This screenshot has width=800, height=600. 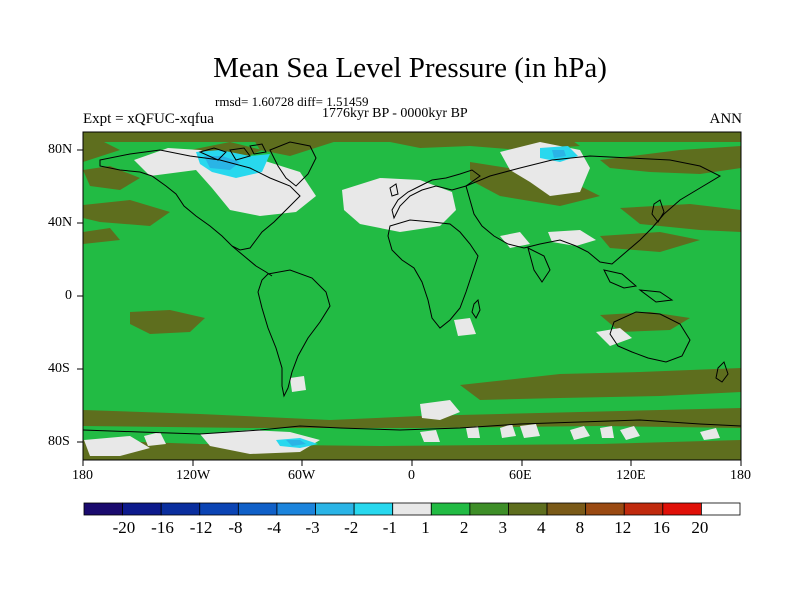 What do you see at coordinates (193, 475) in the screenshot?
I see `lon-tick-120w: 120W` at bounding box center [193, 475].